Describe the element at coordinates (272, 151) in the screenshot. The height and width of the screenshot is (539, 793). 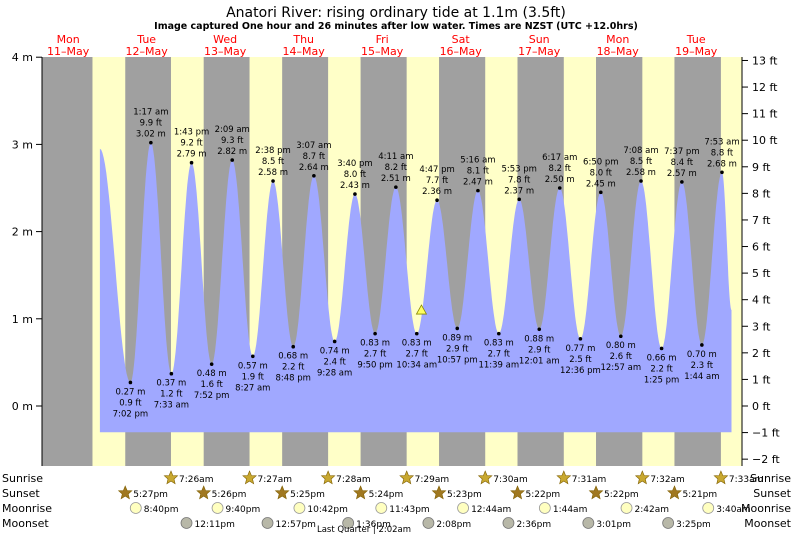
I see `tide-time-label: 2:38 pm` at that location.